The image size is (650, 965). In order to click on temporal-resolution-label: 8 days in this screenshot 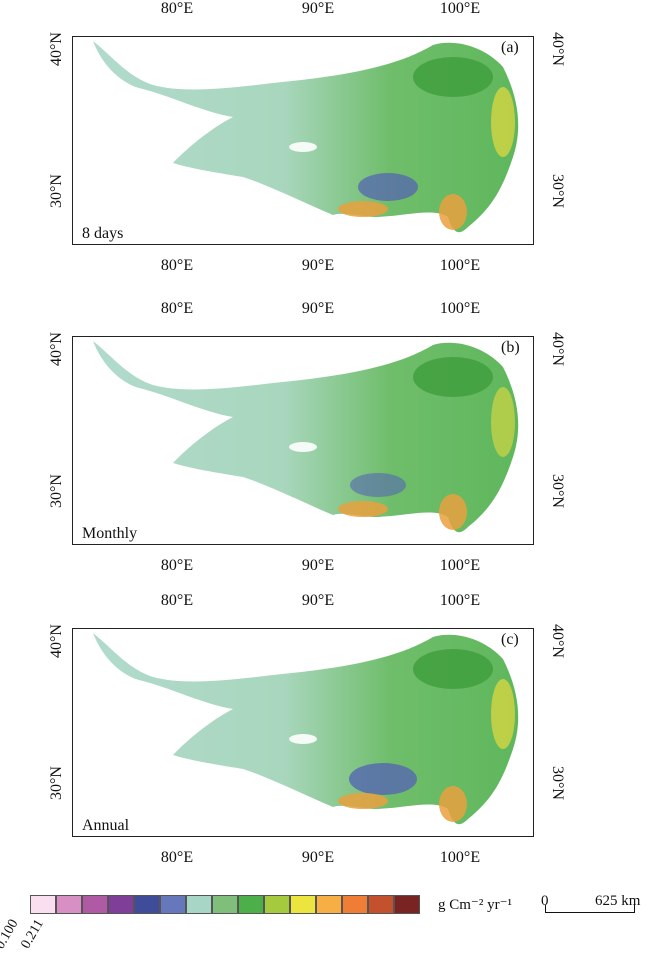, I will do `click(103, 233)`.